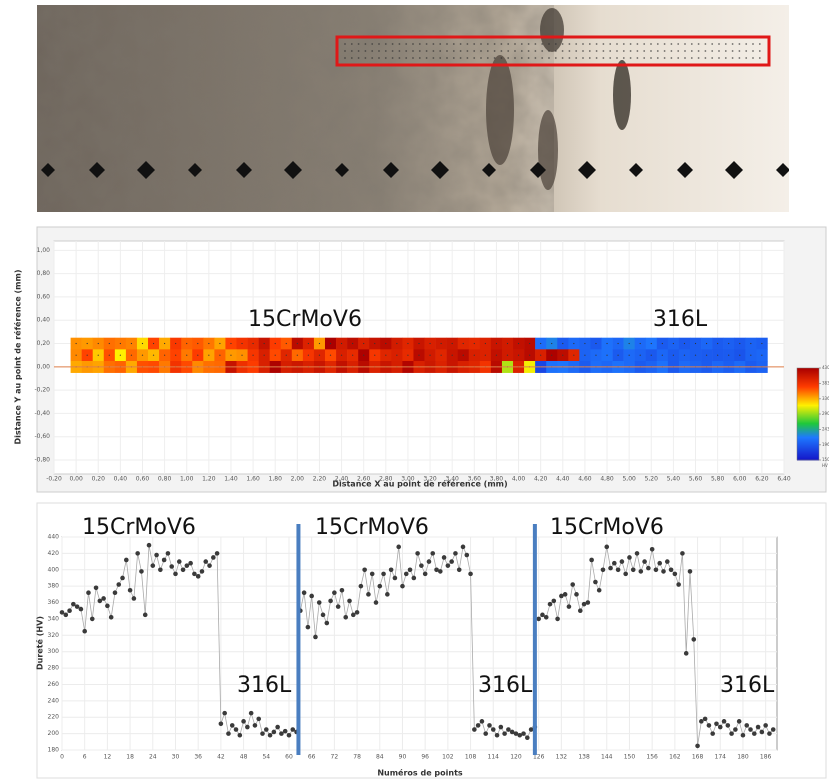 This screenshot has width=829, height=781. I want to click on x-tick-label: 6,40, so click(784, 479).